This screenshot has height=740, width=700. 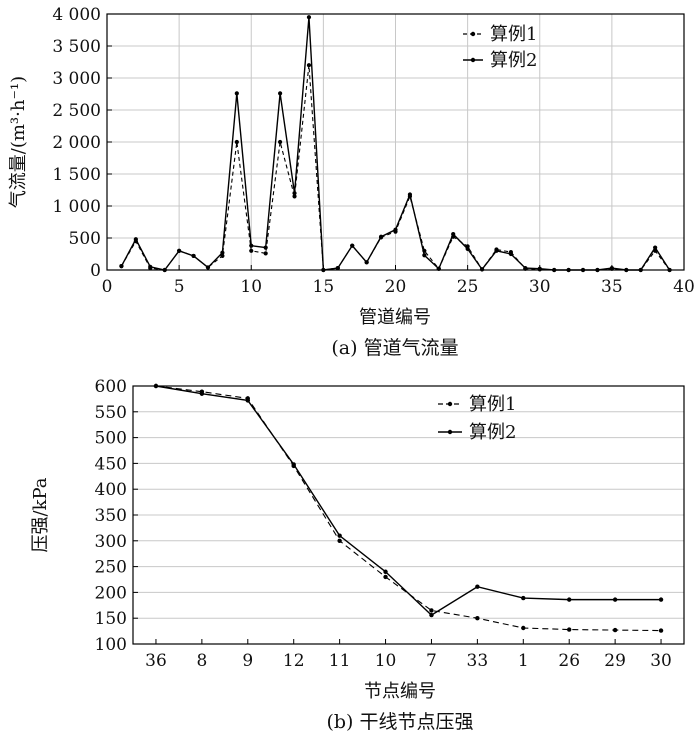 I want to click on chart-b-y-ticks: 100 150 200 250 300 350 400 450 500 550 600, so click(x=116, y=516).